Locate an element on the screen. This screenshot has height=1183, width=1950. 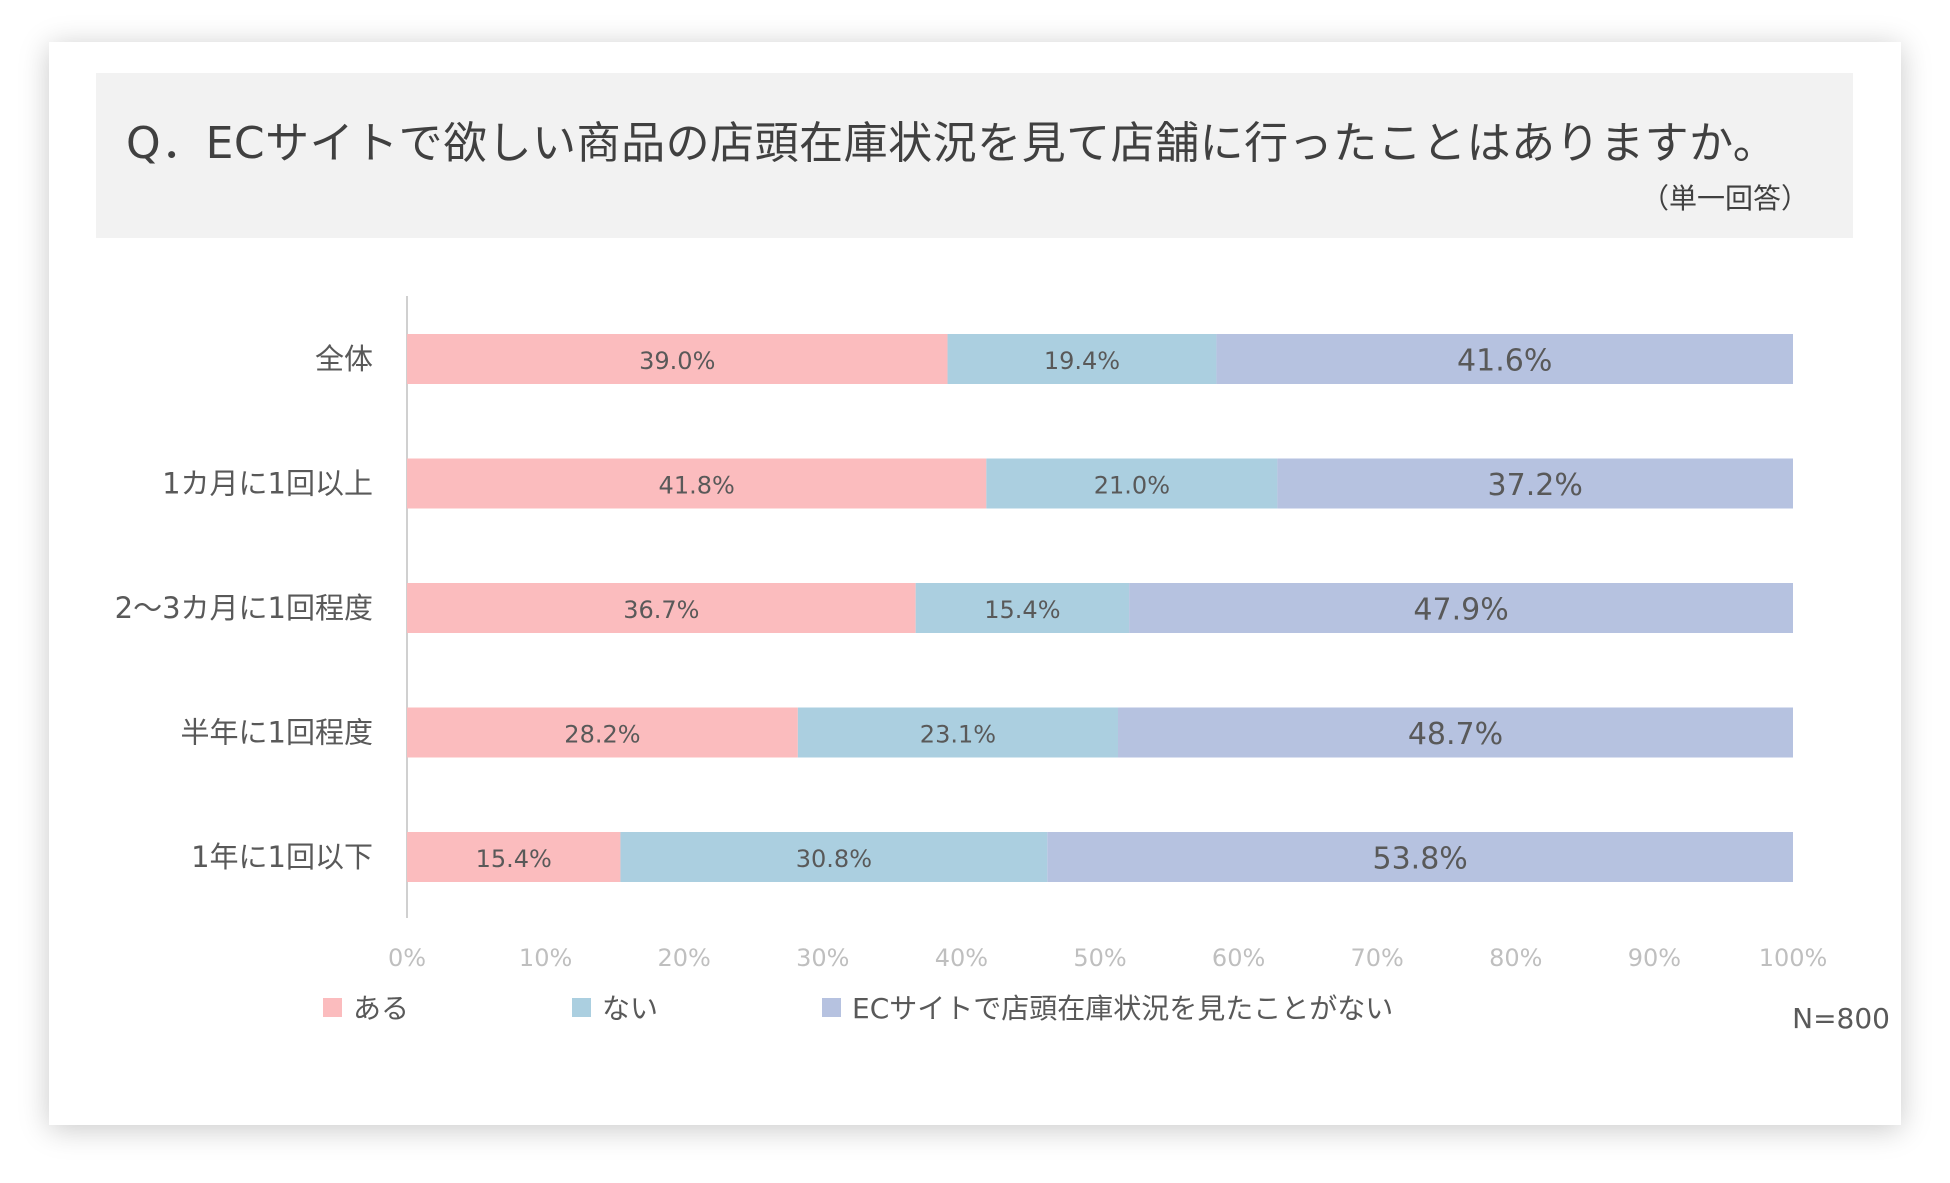
bar-value-label-not-seen: 41.6% is located at coordinates (1504, 361).